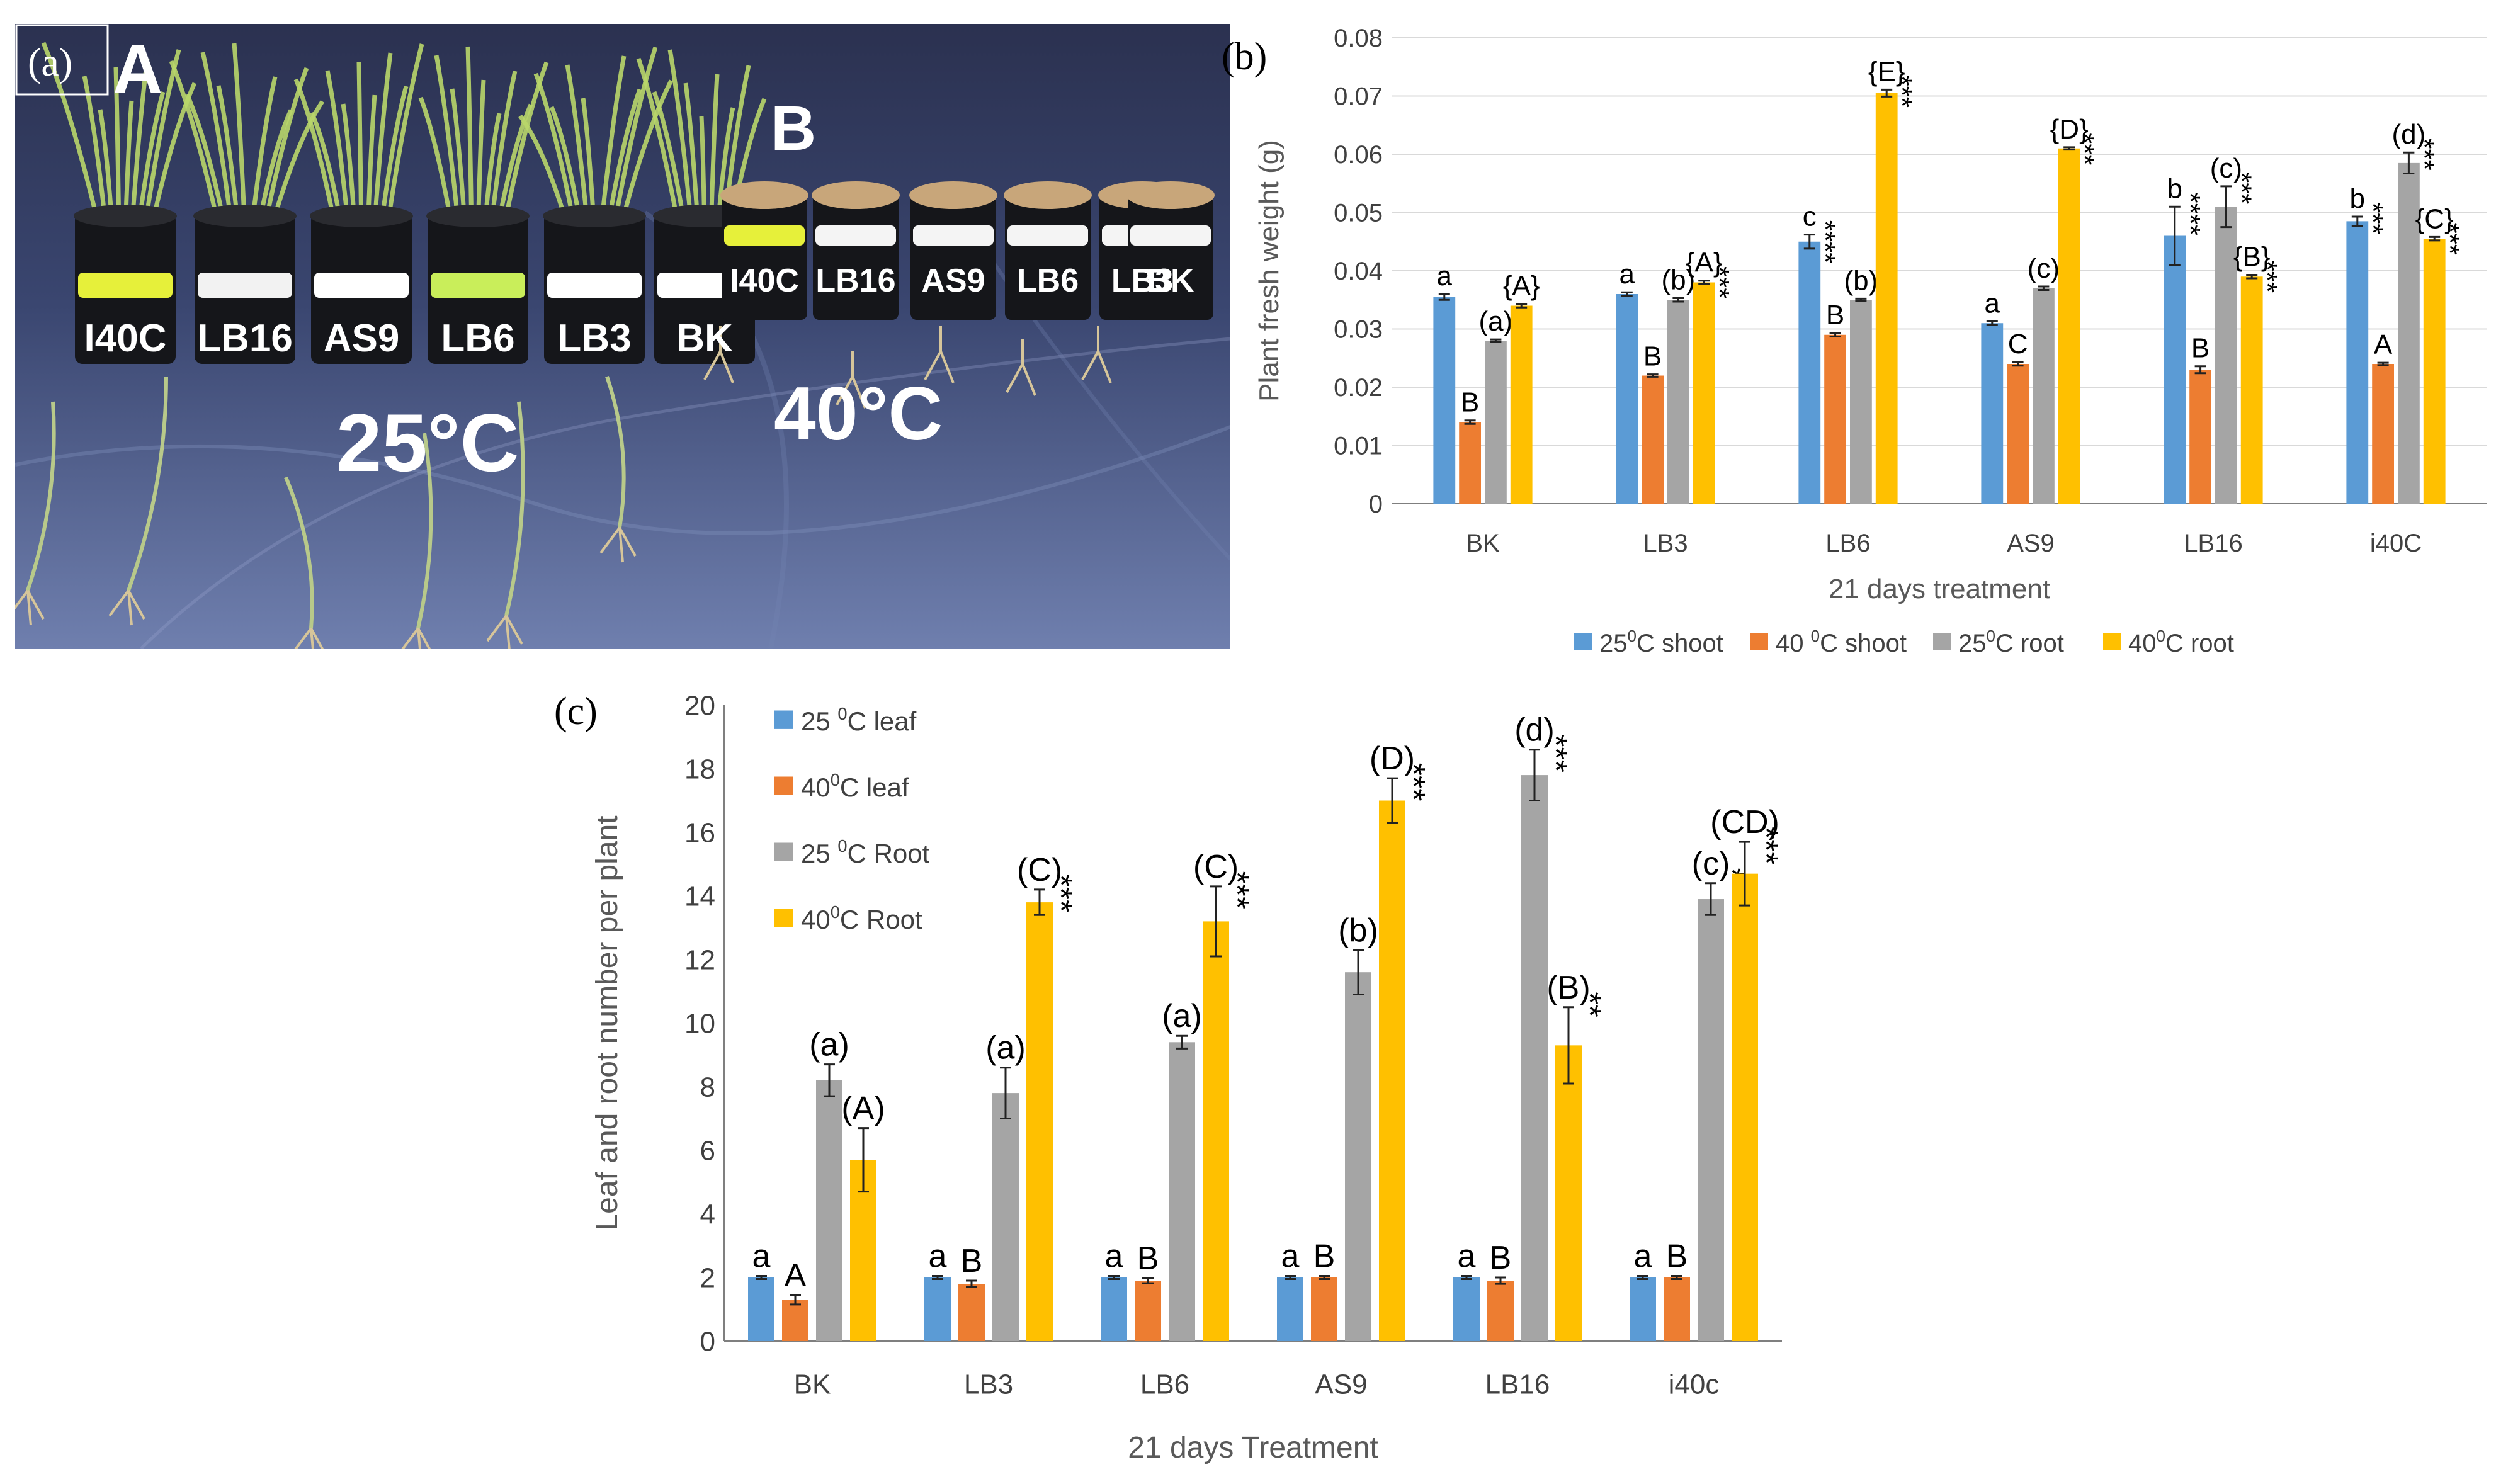 The image size is (2496, 1484). Describe the element at coordinates (594, 338) in the screenshot. I see `pot-label-25c: LB3` at that location.